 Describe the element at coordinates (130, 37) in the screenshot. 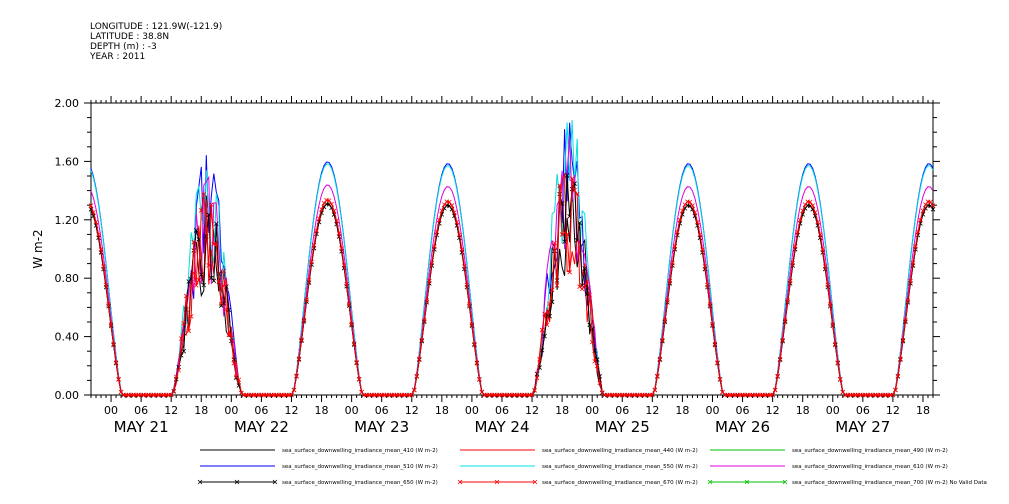

I see `latitude-text: LATITUDE : 38.8N` at that location.